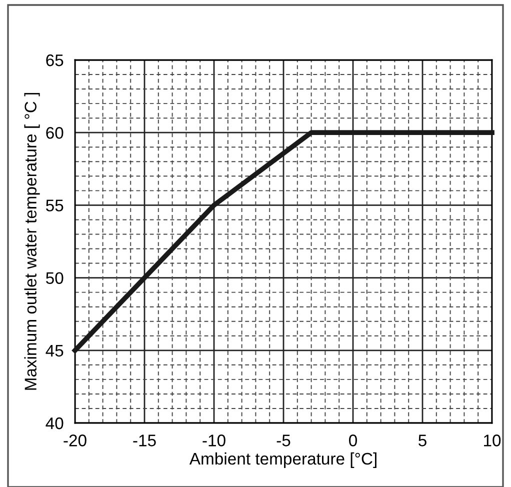 The height and width of the screenshot is (487, 511). I want to click on y-tick-label: 40, so click(55, 423).